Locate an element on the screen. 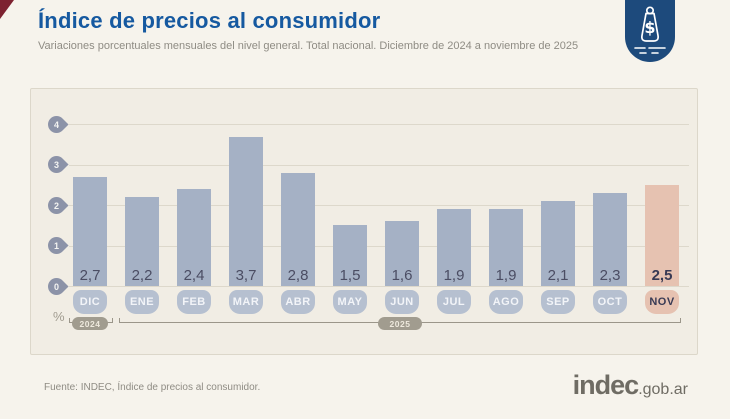 The image size is (730, 419). bar-value-label: 2,4 is located at coordinates (194, 275).